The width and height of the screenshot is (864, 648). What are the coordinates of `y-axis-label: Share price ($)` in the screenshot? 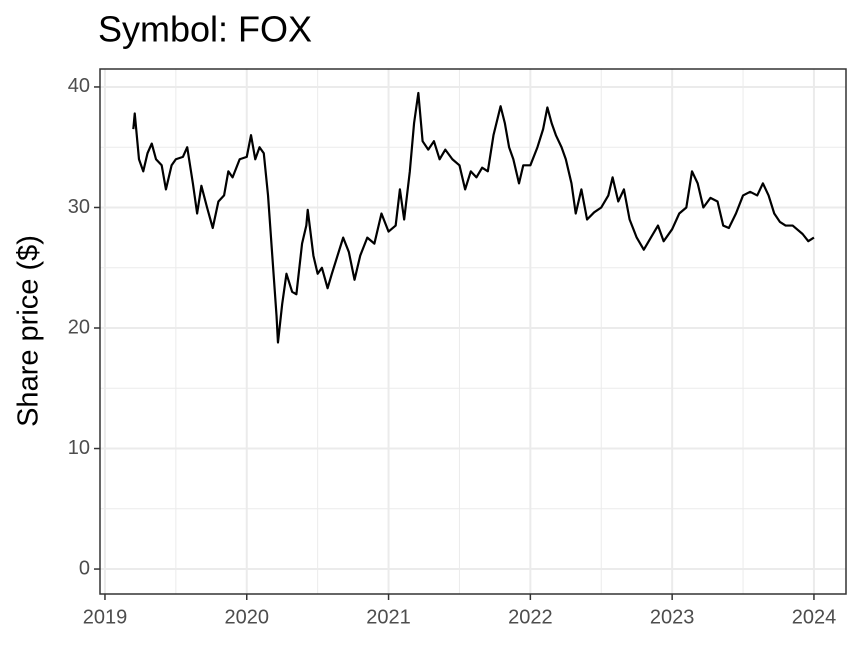 It's located at (29, 331).